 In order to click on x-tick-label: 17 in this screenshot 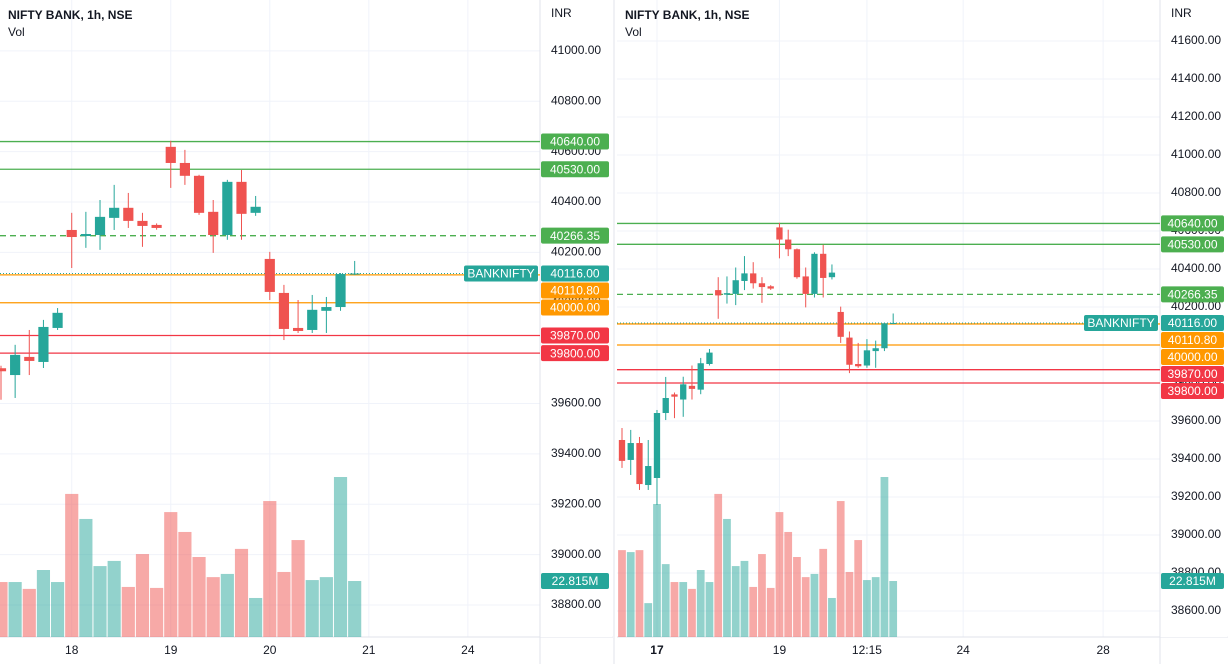, I will do `click(657, 650)`.